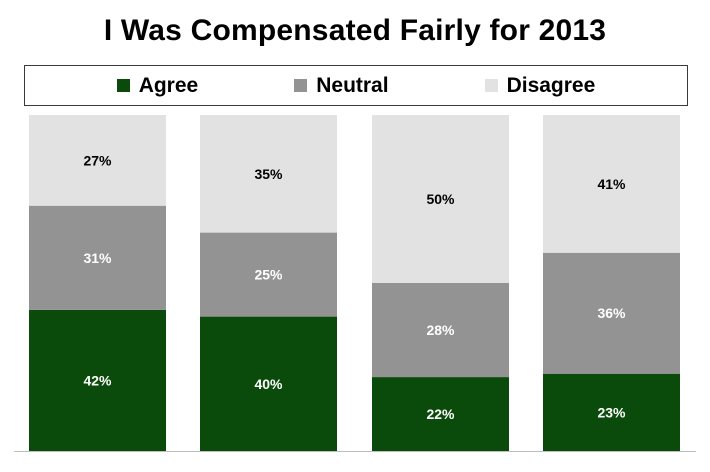 Image resolution: width=710 pixels, height=472 pixels. What do you see at coordinates (168, 85) in the screenshot?
I see `legend-label-agree: Agree` at bounding box center [168, 85].